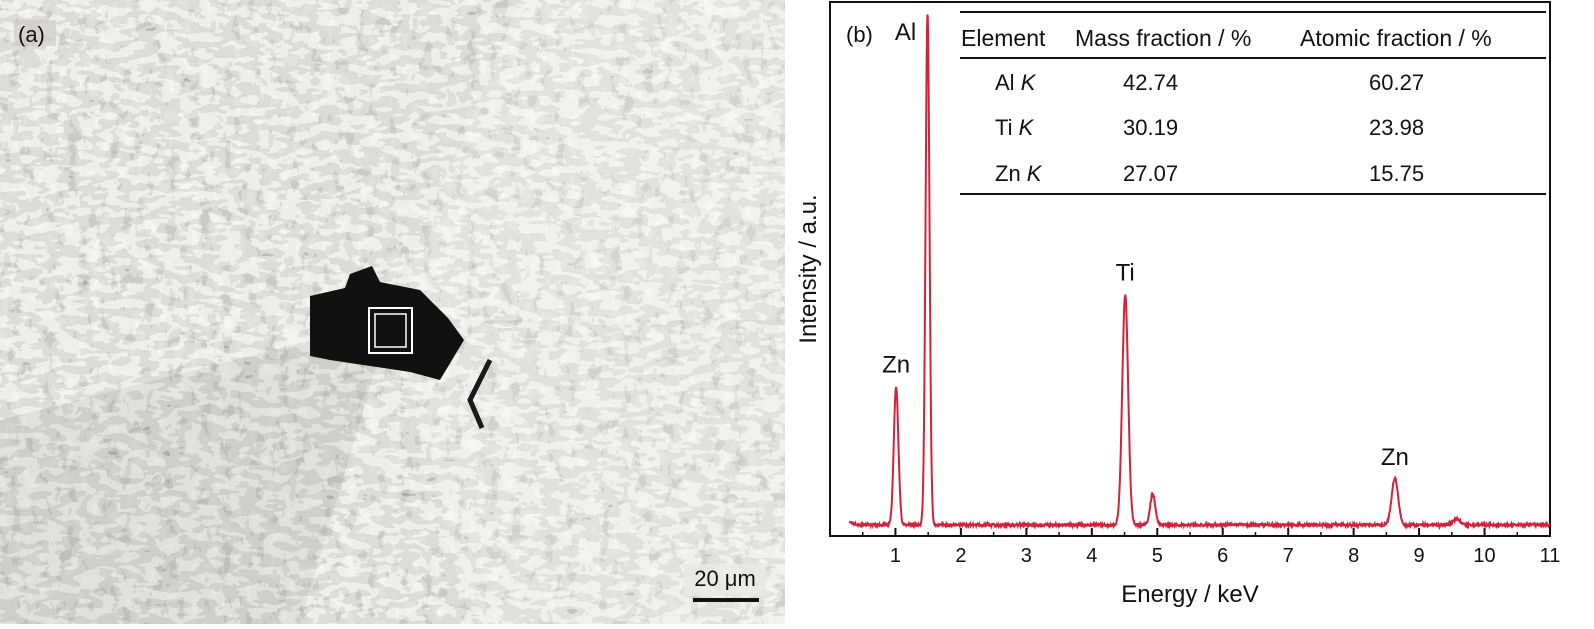 This screenshot has width=1594, height=629. What do you see at coordinates (1396, 127) in the screenshot?
I see `table-atomic-cell: 23.98` at bounding box center [1396, 127].